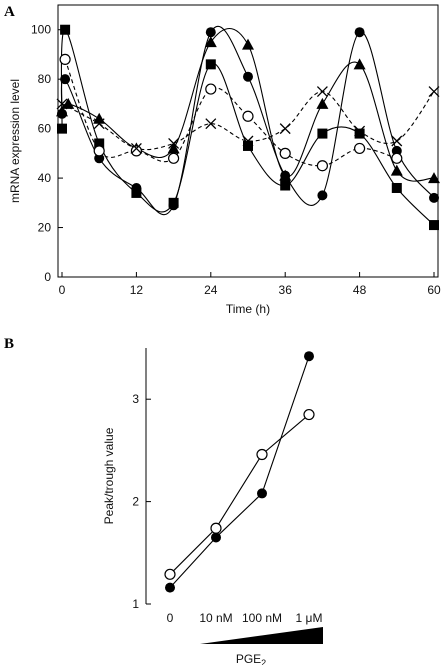  I want to click on panel-a-y-tick-label: 60, so click(45, 129).